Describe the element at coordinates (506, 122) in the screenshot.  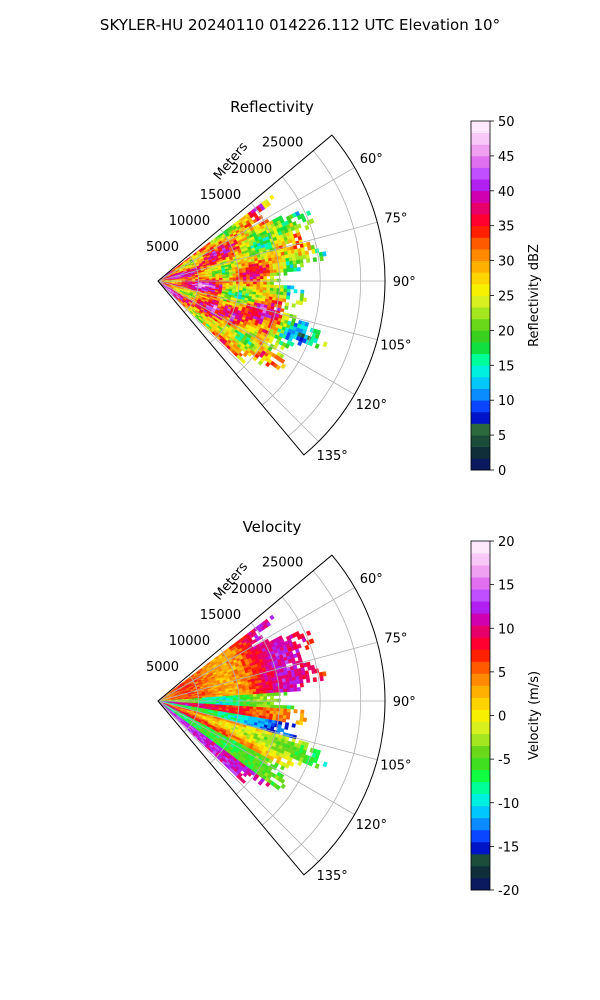
I see `colorbar-tick-label: 50` at that location.